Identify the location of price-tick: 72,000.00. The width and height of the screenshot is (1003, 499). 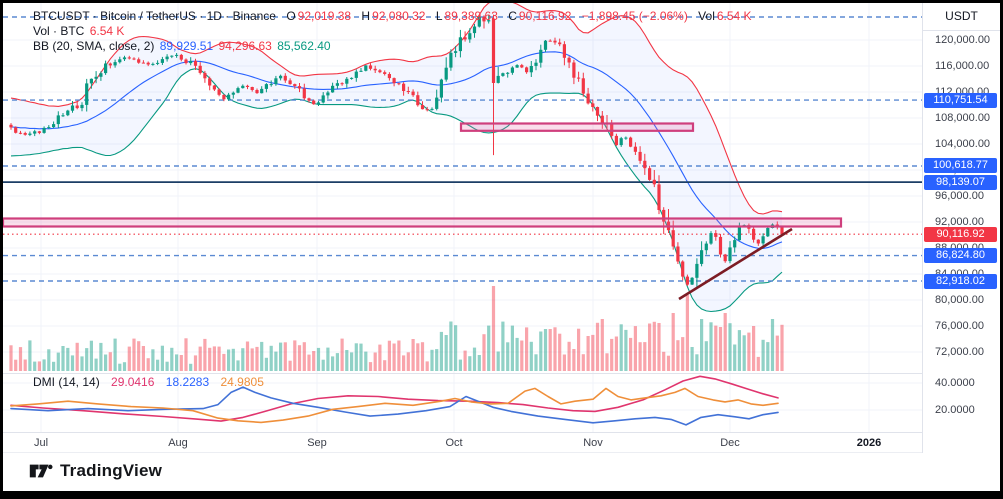
(959, 352).